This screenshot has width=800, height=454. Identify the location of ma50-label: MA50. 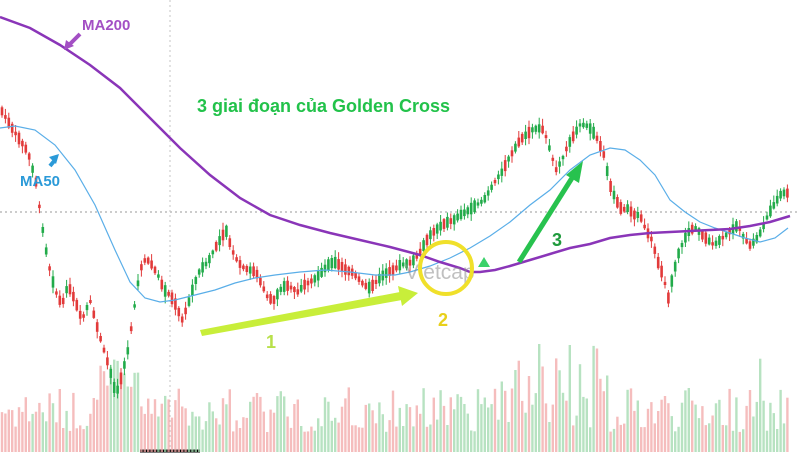
(40, 181).